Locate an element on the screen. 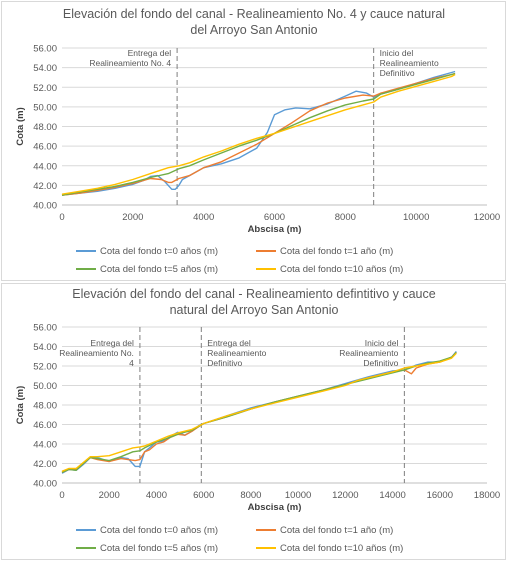 This screenshot has height=561, width=509. annotation-text: 4 is located at coordinates (131, 363).